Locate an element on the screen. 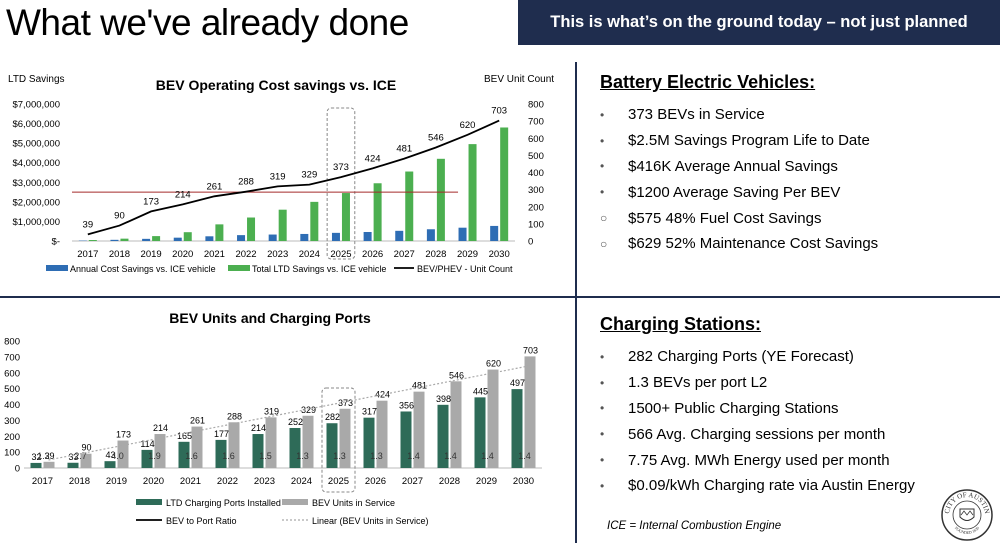 The image size is (1000, 543). y-tick-label: 100 is located at coordinates (12, 453).